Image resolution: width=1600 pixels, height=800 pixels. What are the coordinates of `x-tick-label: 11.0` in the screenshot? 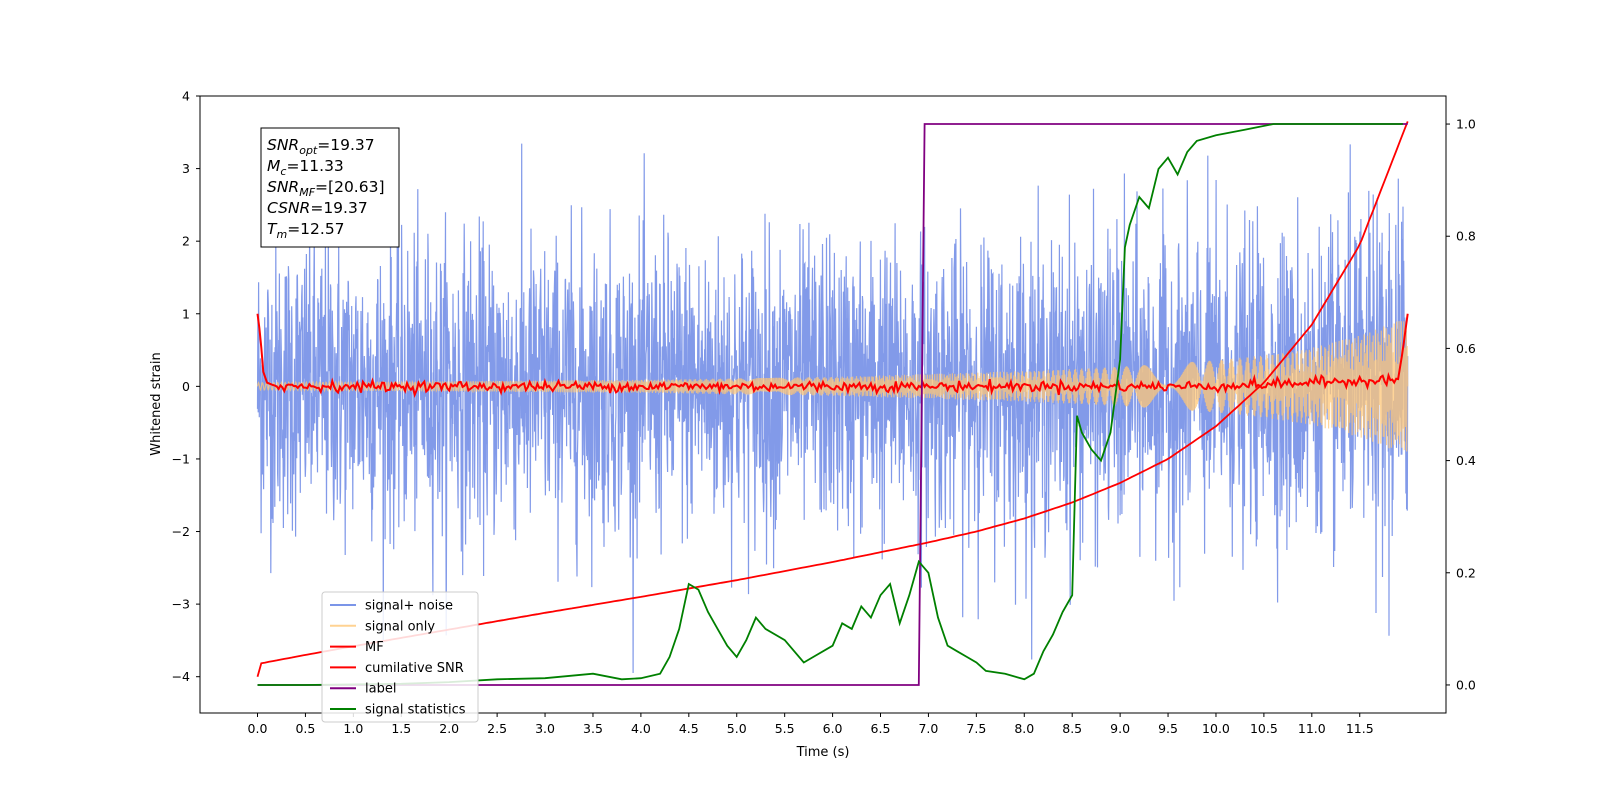 It's located at (1312, 728).